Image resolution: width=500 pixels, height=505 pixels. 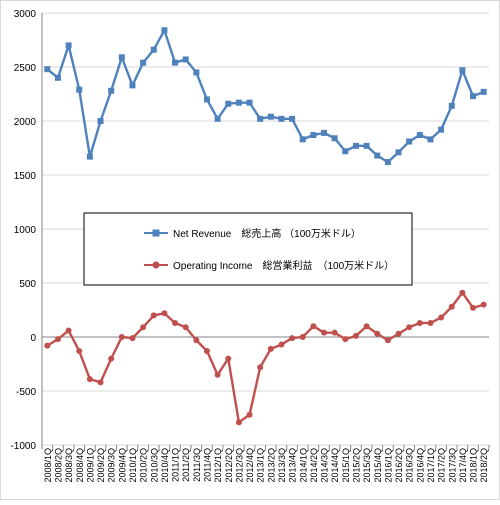 I want to click on x-tick-label: 2010/1Q, so click(x=133, y=465).